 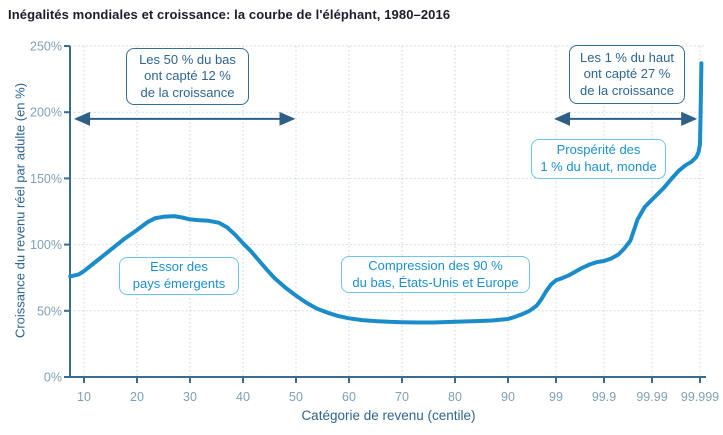 What do you see at coordinates (598, 166) in the screenshot?
I see `annotation-line: 1 % du haut, monde` at bounding box center [598, 166].